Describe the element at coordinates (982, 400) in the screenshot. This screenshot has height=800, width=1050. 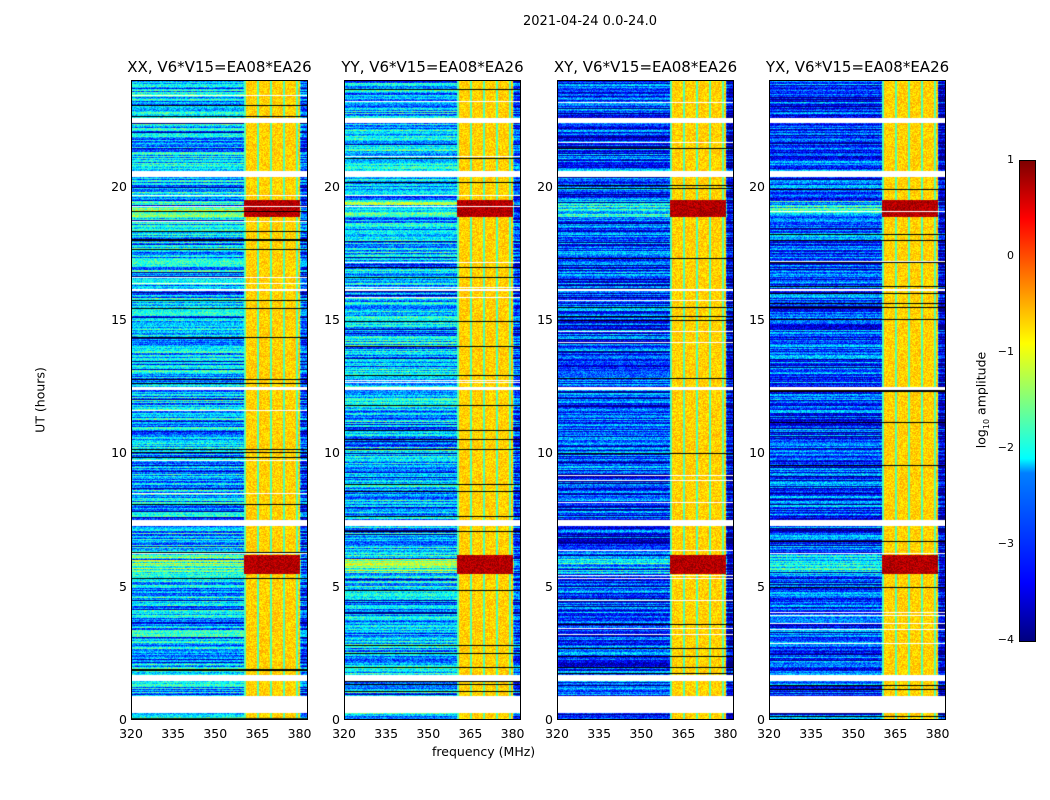
I see `colorbar-label: log10 amplitude` at that location.